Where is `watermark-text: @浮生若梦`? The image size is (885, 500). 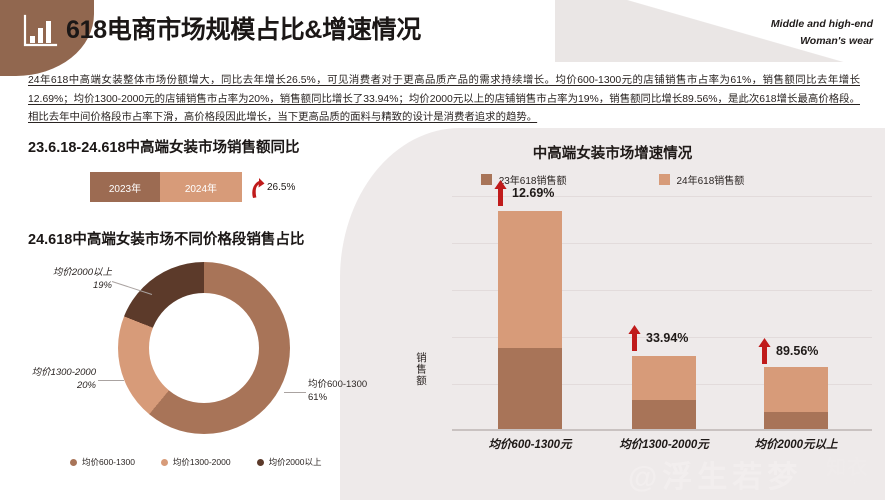
watermark-text: @浮生若梦 is located at coordinates (715, 477).